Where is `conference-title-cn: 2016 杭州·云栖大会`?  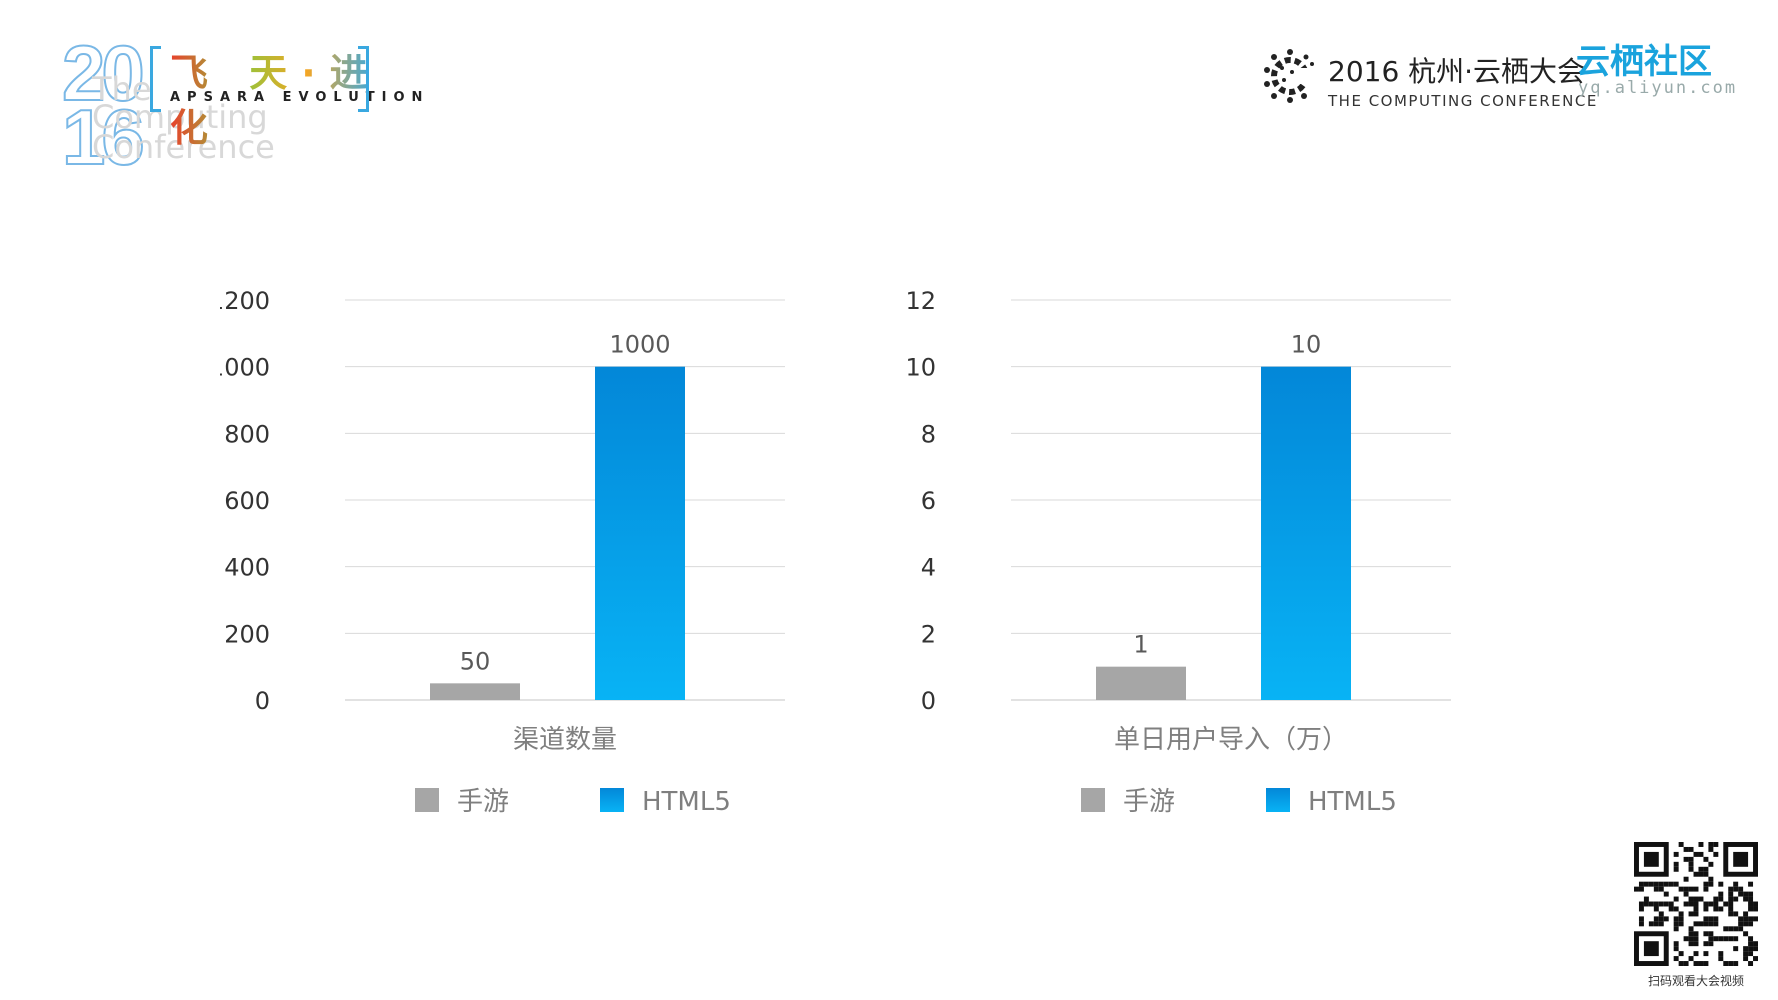
conference-title-cn: 2016 杭州·云栖大会 is located at coordinates (1457, 71).